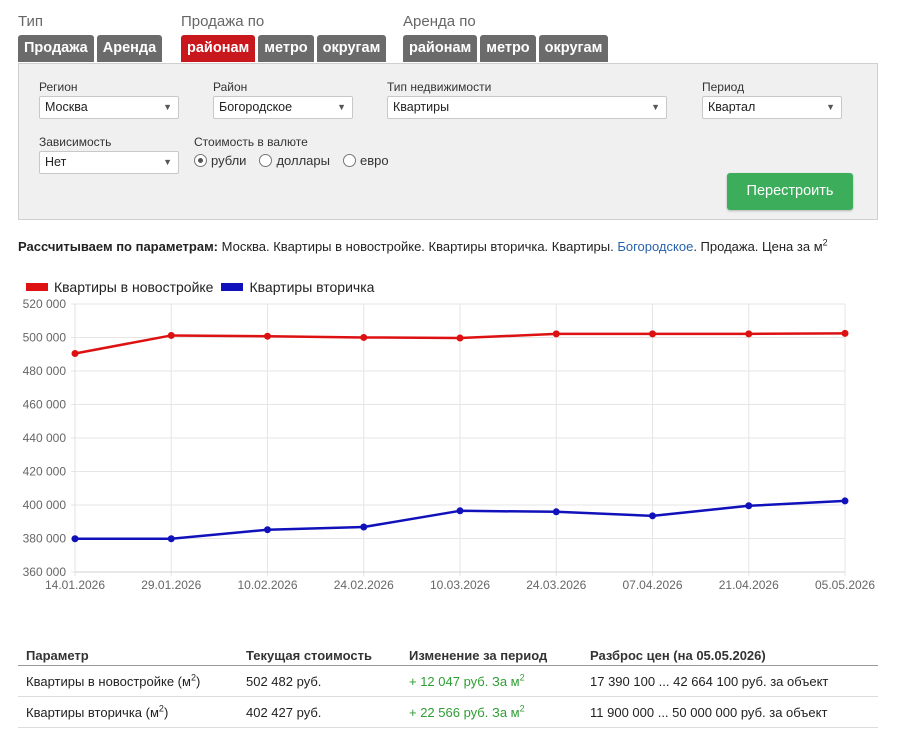 This screenshot has width=906, height=732. I want to click on table-cell-spread: 11 900 000 ... 50 000 000 руб. за объект, so click(730, 712).